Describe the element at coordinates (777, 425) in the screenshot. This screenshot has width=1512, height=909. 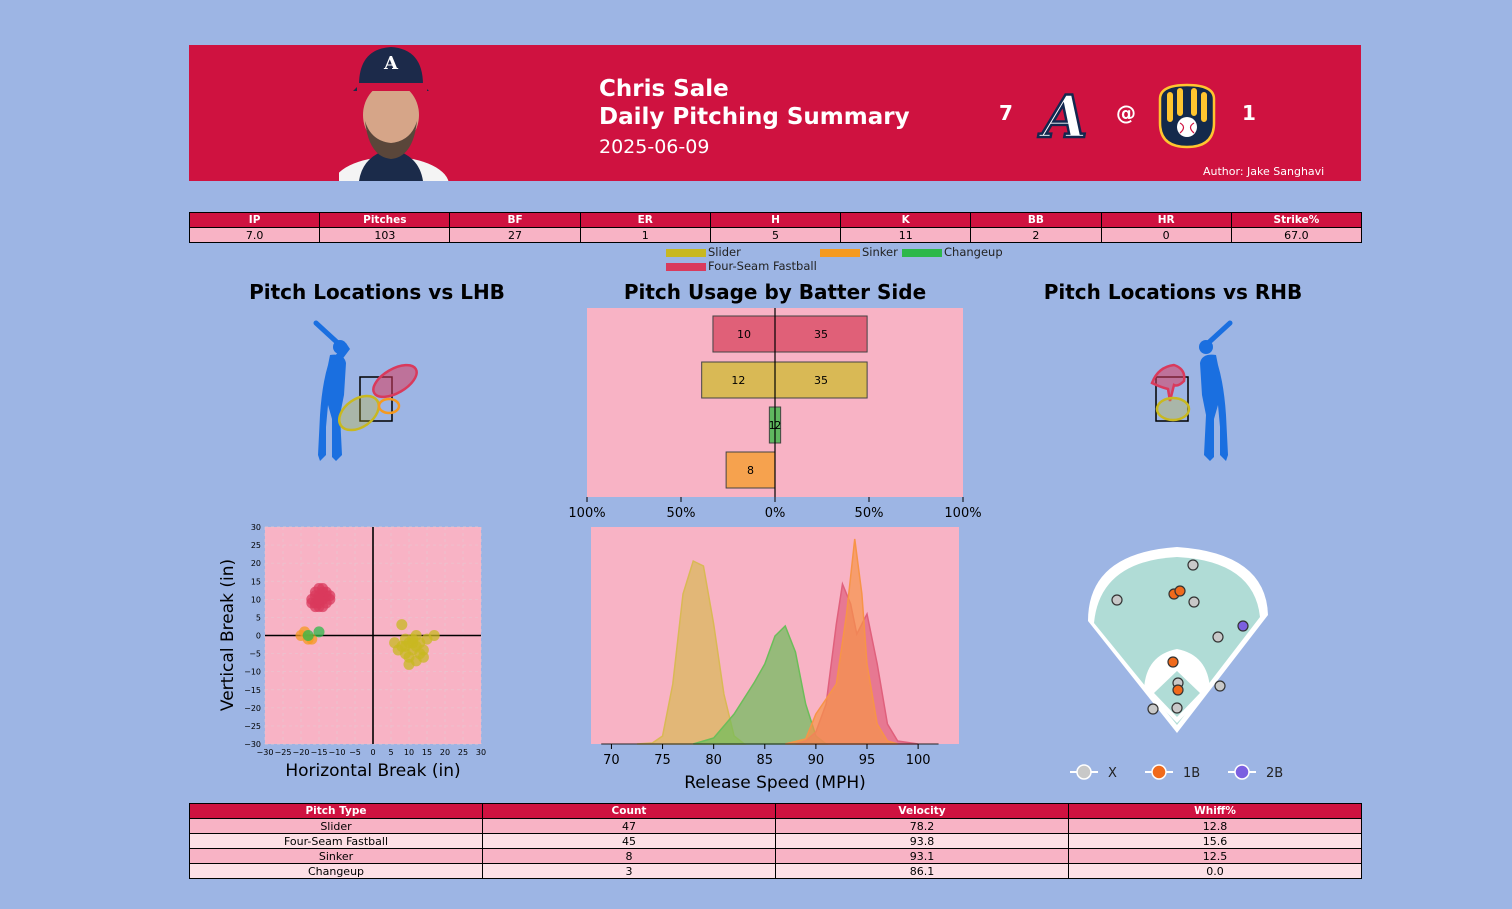
I see `usage-label-rhb: 2` at that location.